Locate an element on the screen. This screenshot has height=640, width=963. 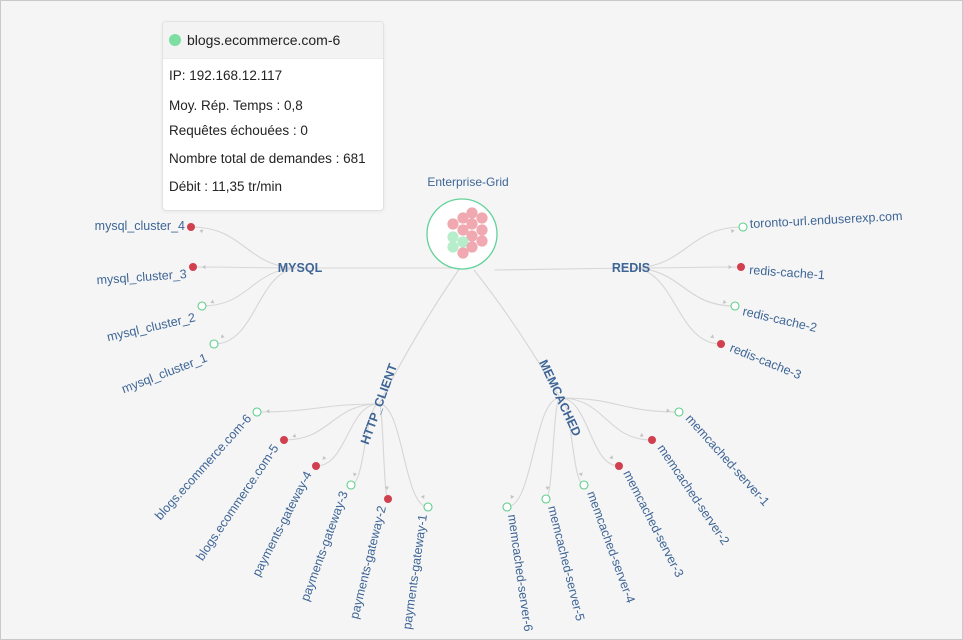
node-label: memcached-server-6 is located at coordinates (520, 572).